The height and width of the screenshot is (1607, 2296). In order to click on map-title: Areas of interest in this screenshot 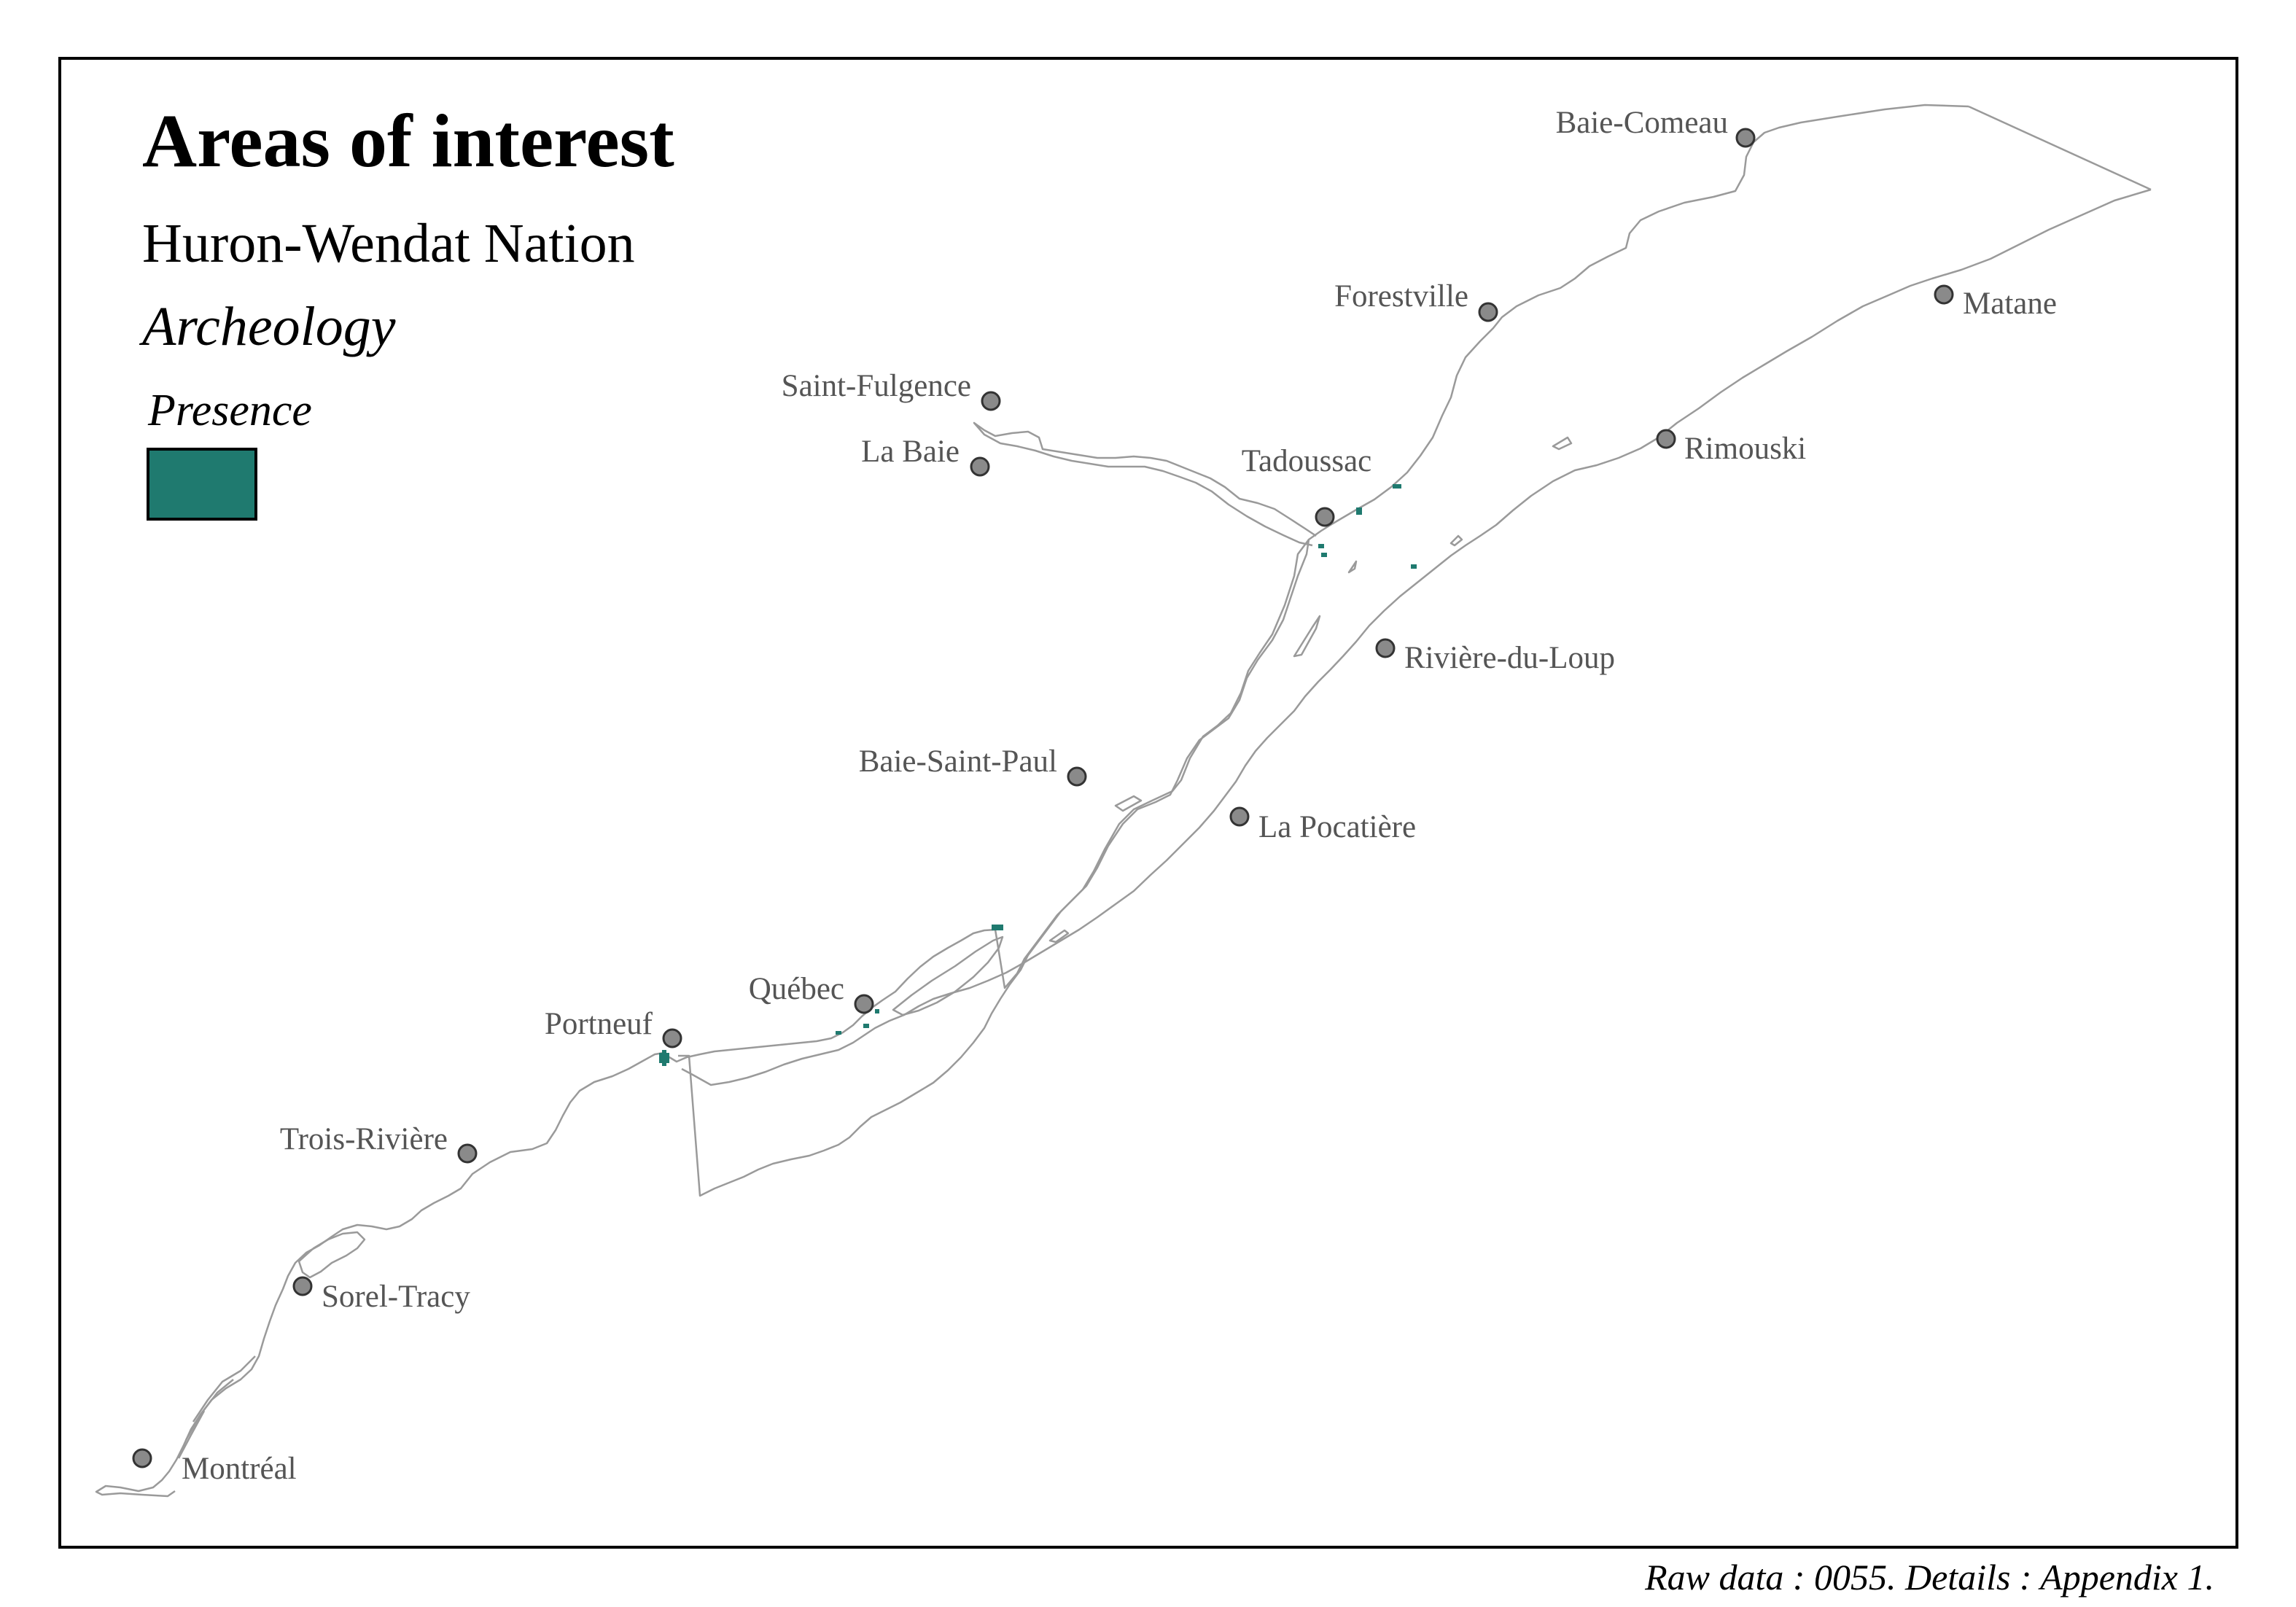, I will do `click(408, 141)`.